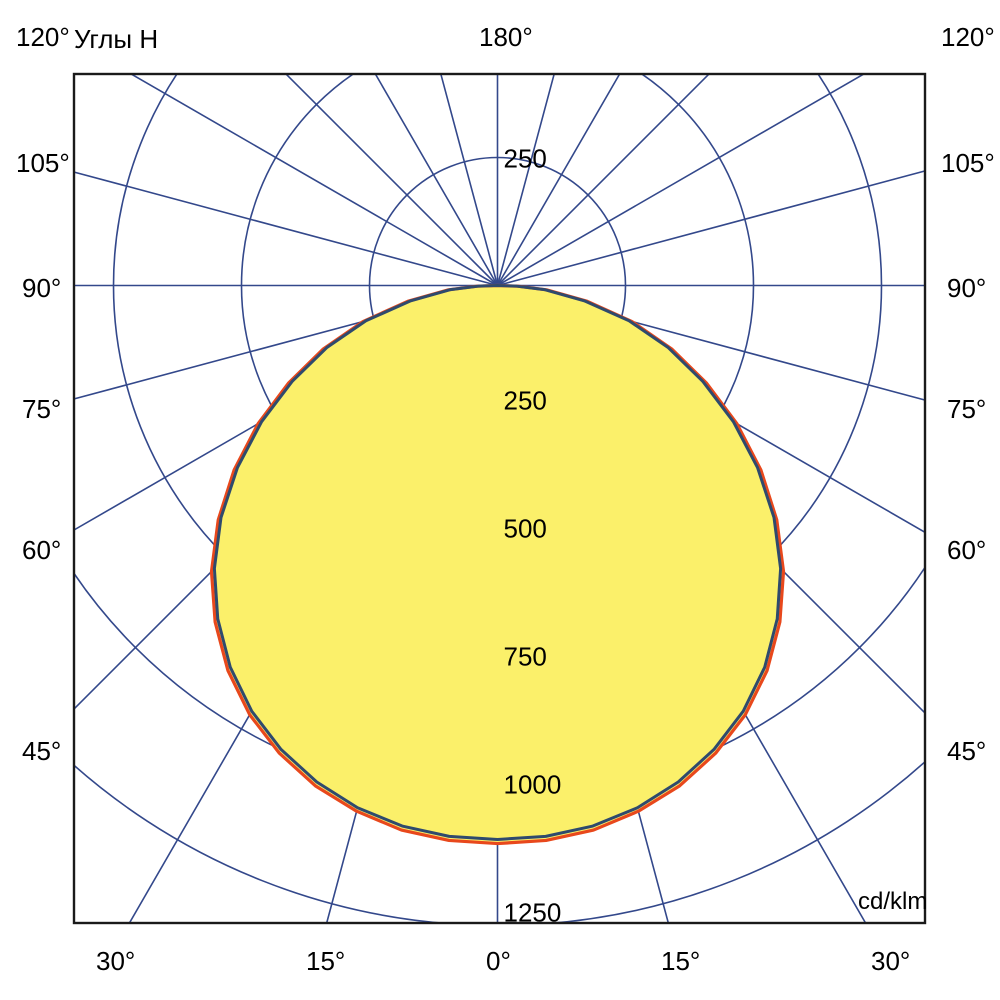  What do you see at coordinates (891, 961) in the screenshot?
I see `axis-label-bottom-30-right: 30°` at bounding box center [891, 961].